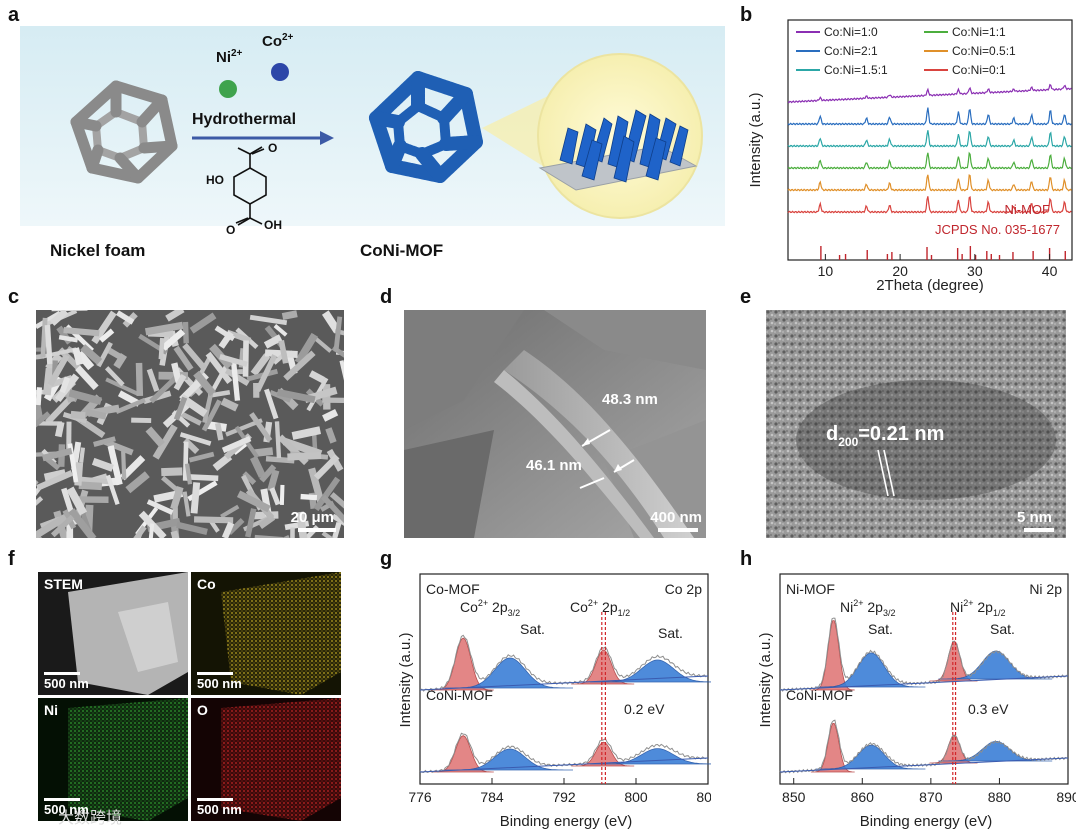 The width and height of the screenshot is (1080, 834). Describe the element at coordinates (943, 253) in the screenshot. I see `xrd-reference-sticks` at that location.